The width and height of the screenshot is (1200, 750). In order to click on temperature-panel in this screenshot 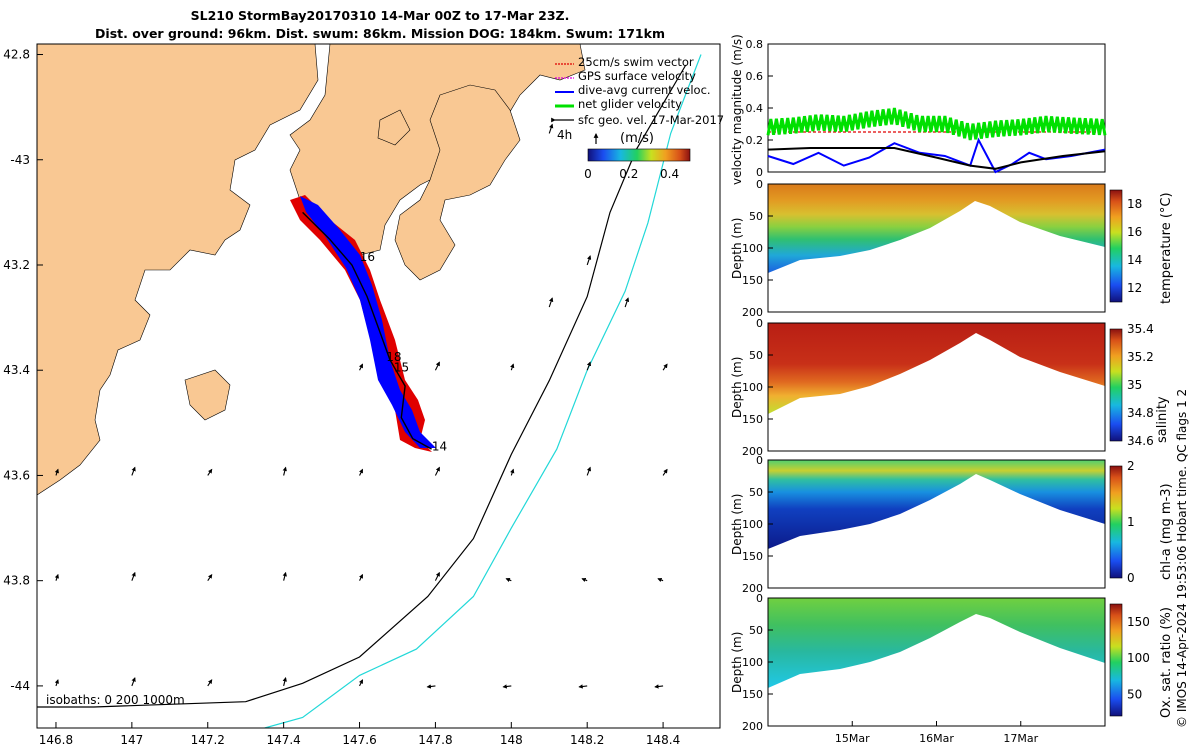, I will do `click(945, 248)`.